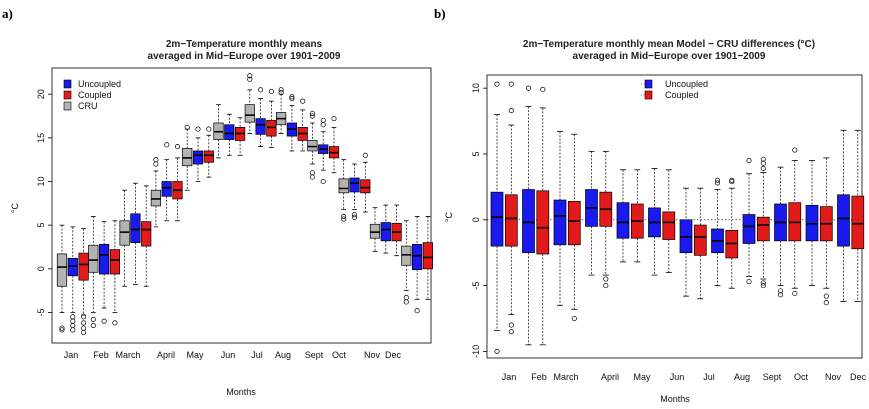  What do you see at coordinates (449, 216) in the screenshot?
I see `panel-b-y-axis-label: °C` at bounding box center [449, 216].